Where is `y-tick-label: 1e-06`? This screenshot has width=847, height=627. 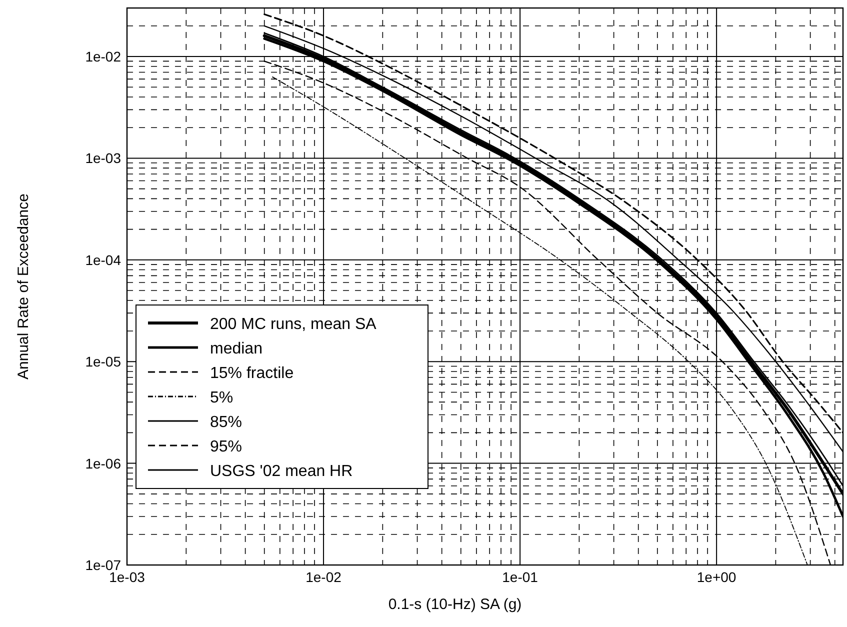
y-tick-label: 1e-06 is located at coordinates (103, 463).